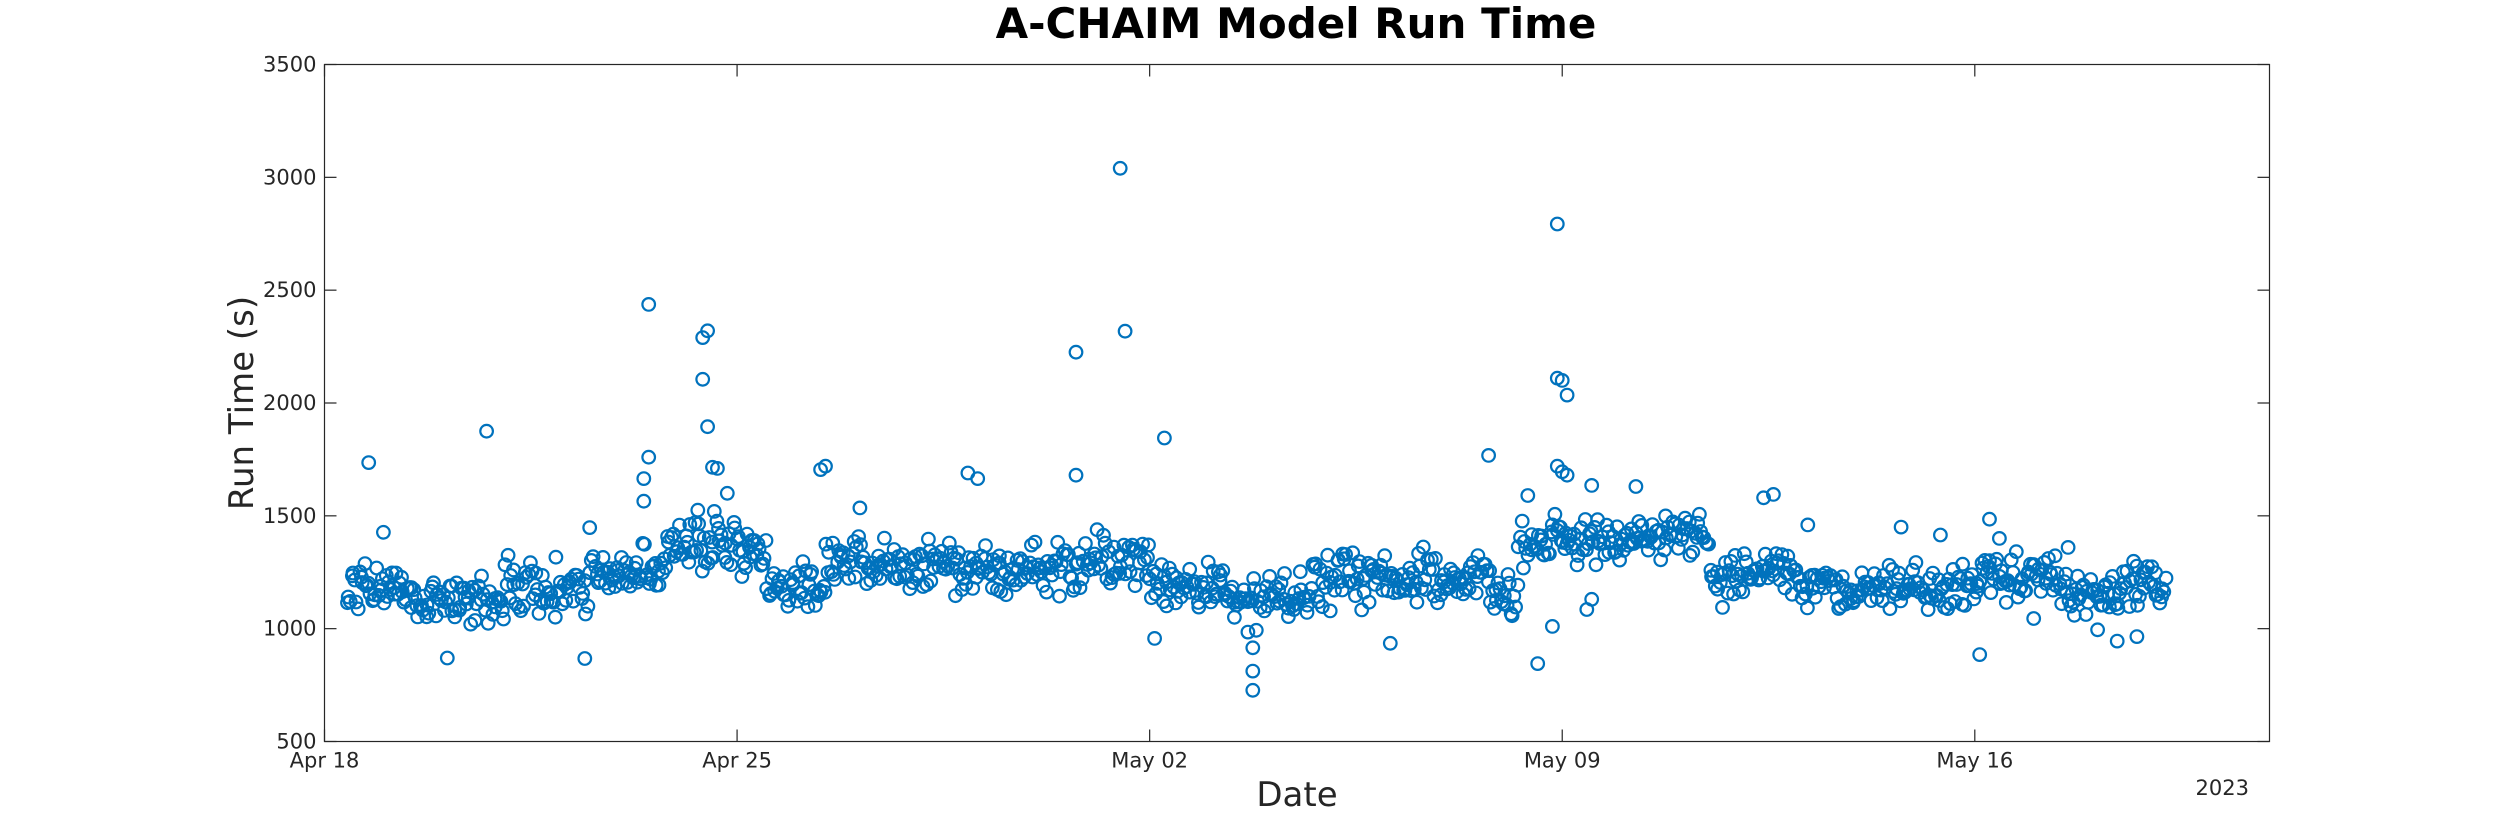 This screenshot has height=833, width=2500. I want to click on y-tick-label: 500, so click(296, 742).